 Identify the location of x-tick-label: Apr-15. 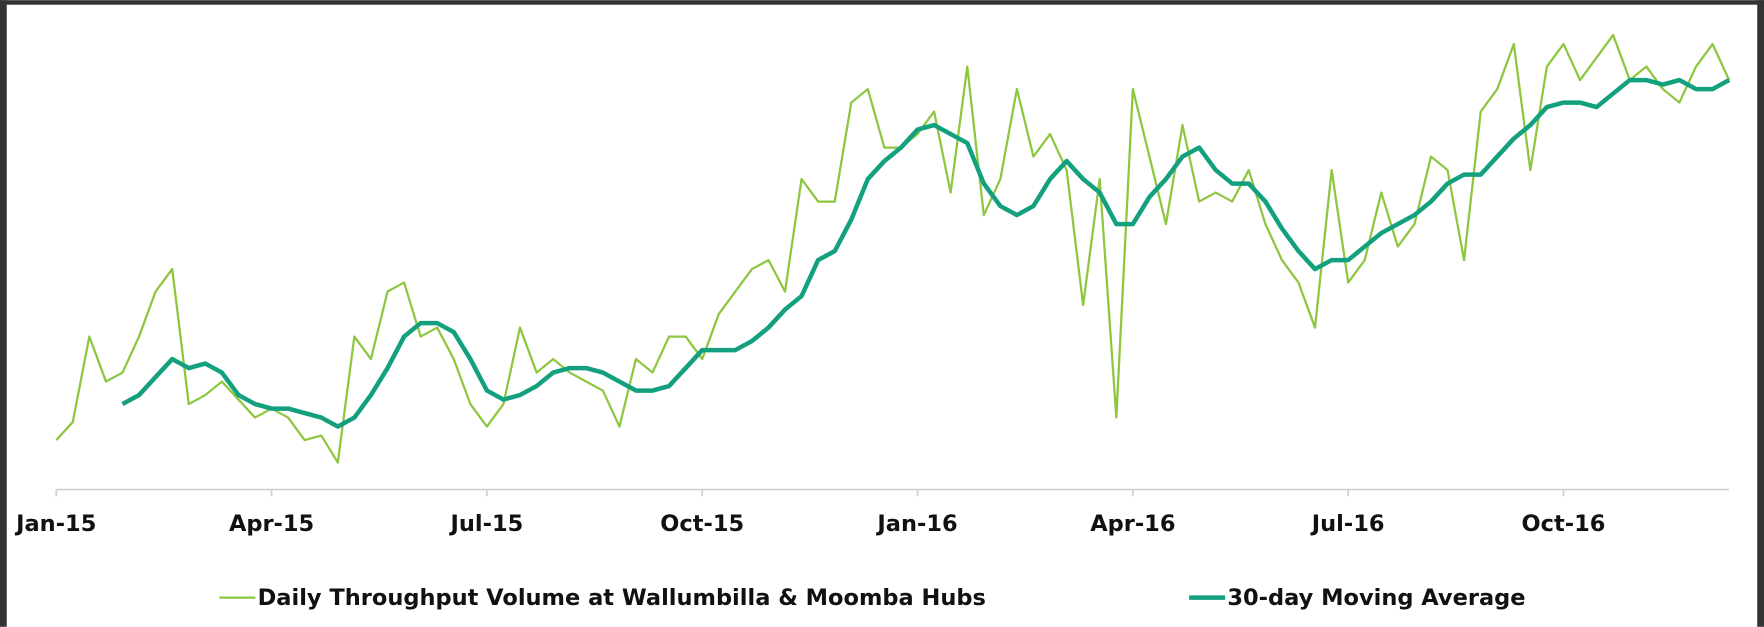
(271, 524).